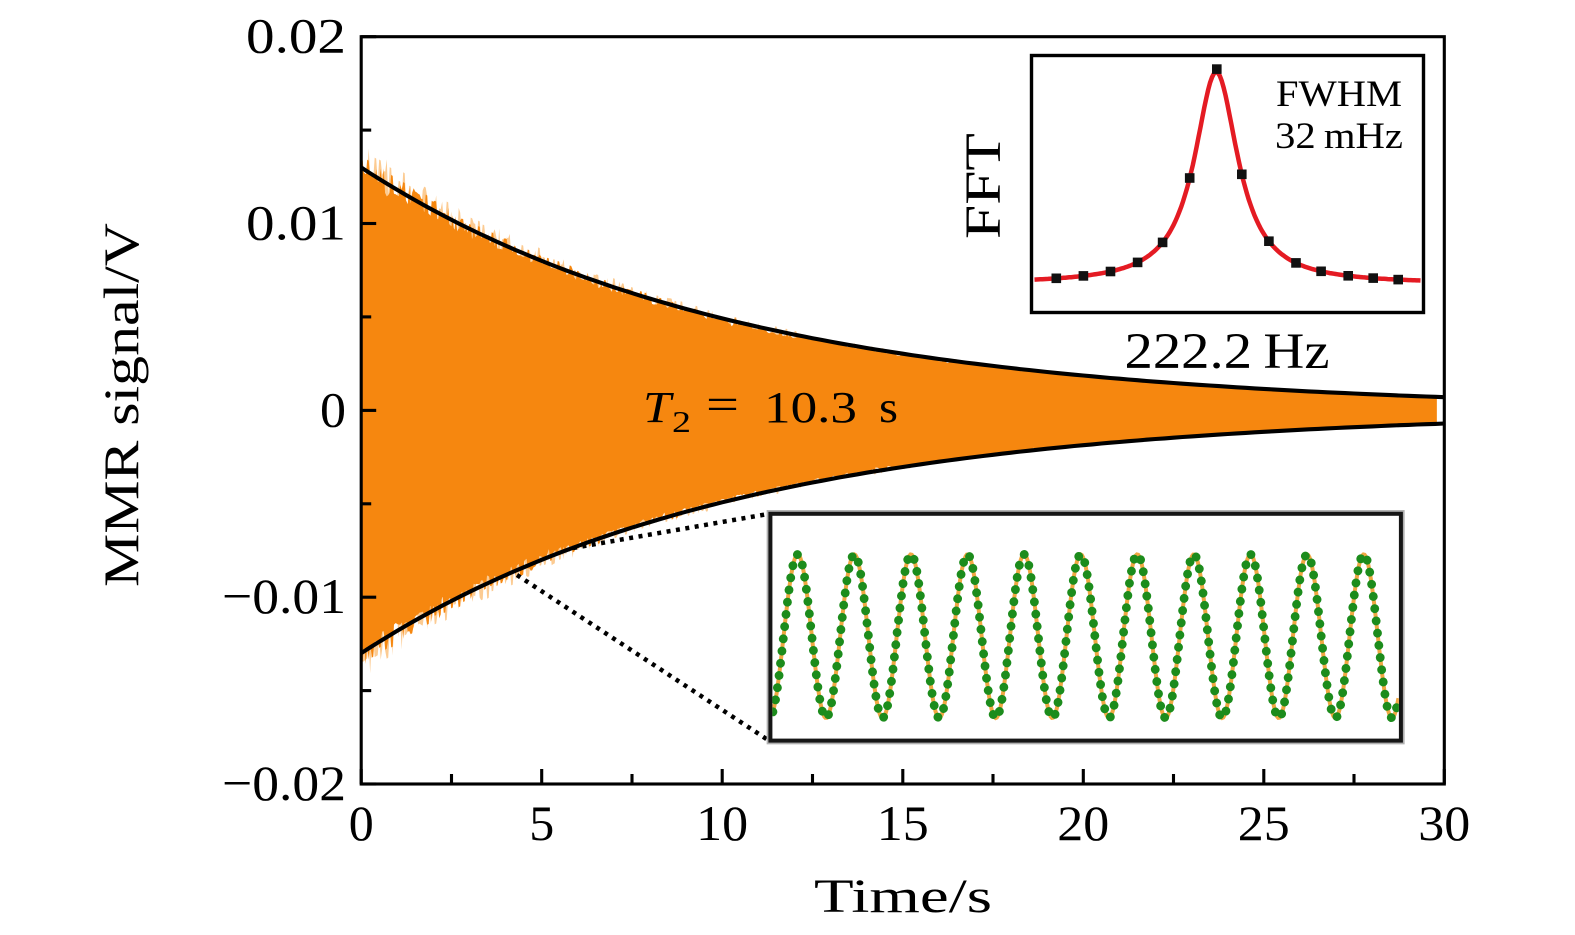 The width and height of the screenshot is (1575, 935). Describe the element at coordinates (810, 407) in the screenshot. I see `svg-text: 10.3` at that location.